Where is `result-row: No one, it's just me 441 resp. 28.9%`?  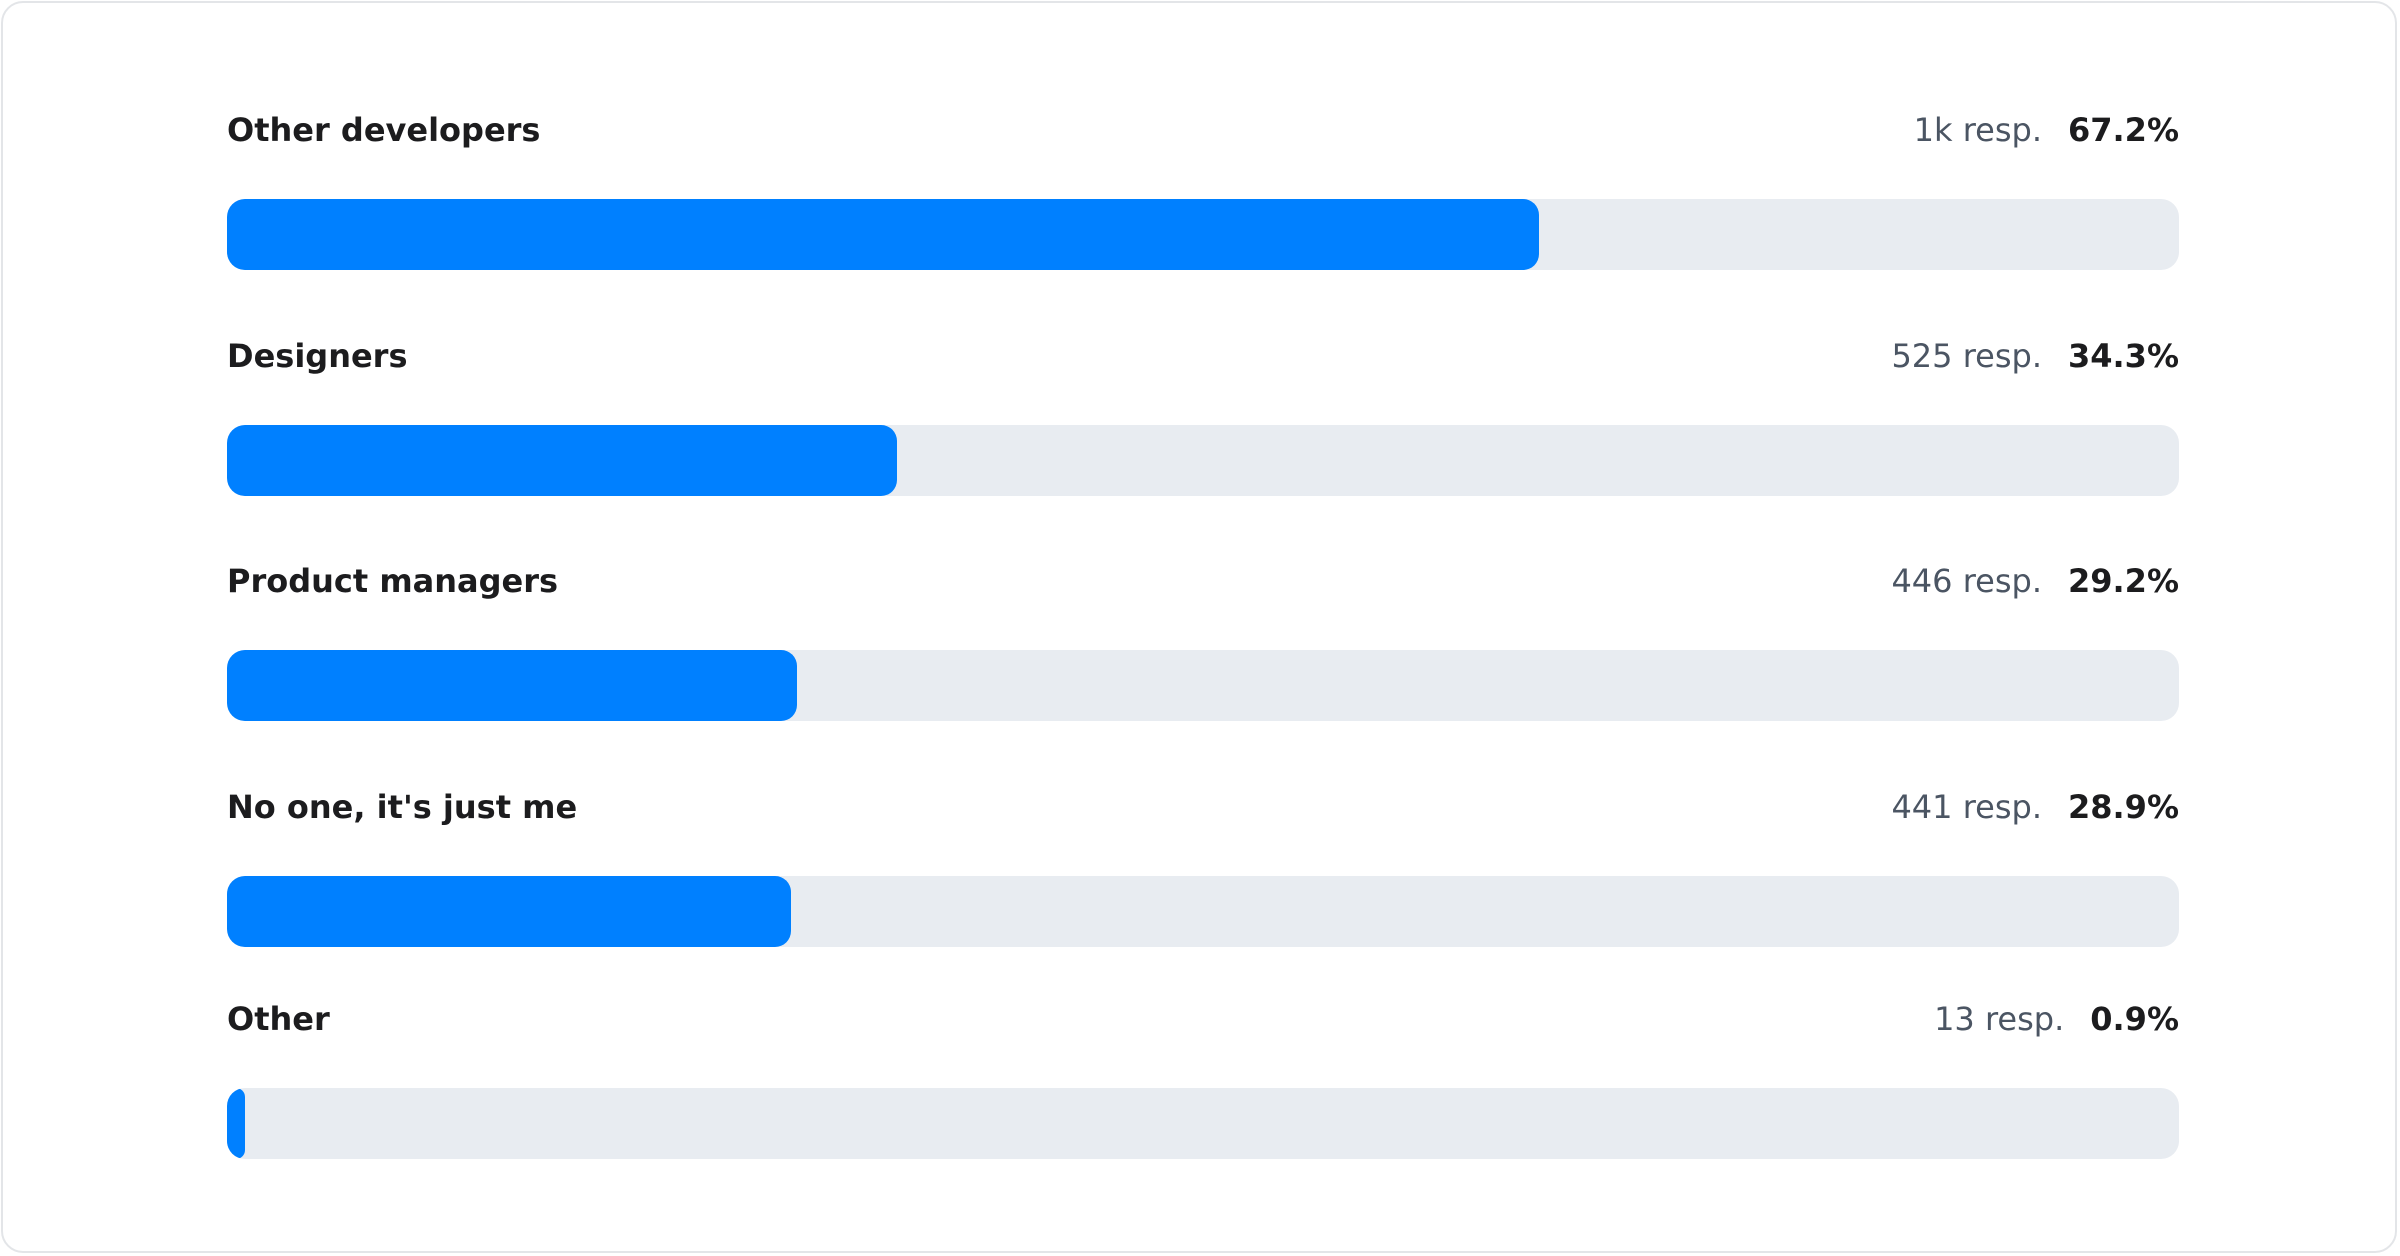 result-row: No one, it's just me 441 resp. 28.9% is located at coordinates (1203, 864).